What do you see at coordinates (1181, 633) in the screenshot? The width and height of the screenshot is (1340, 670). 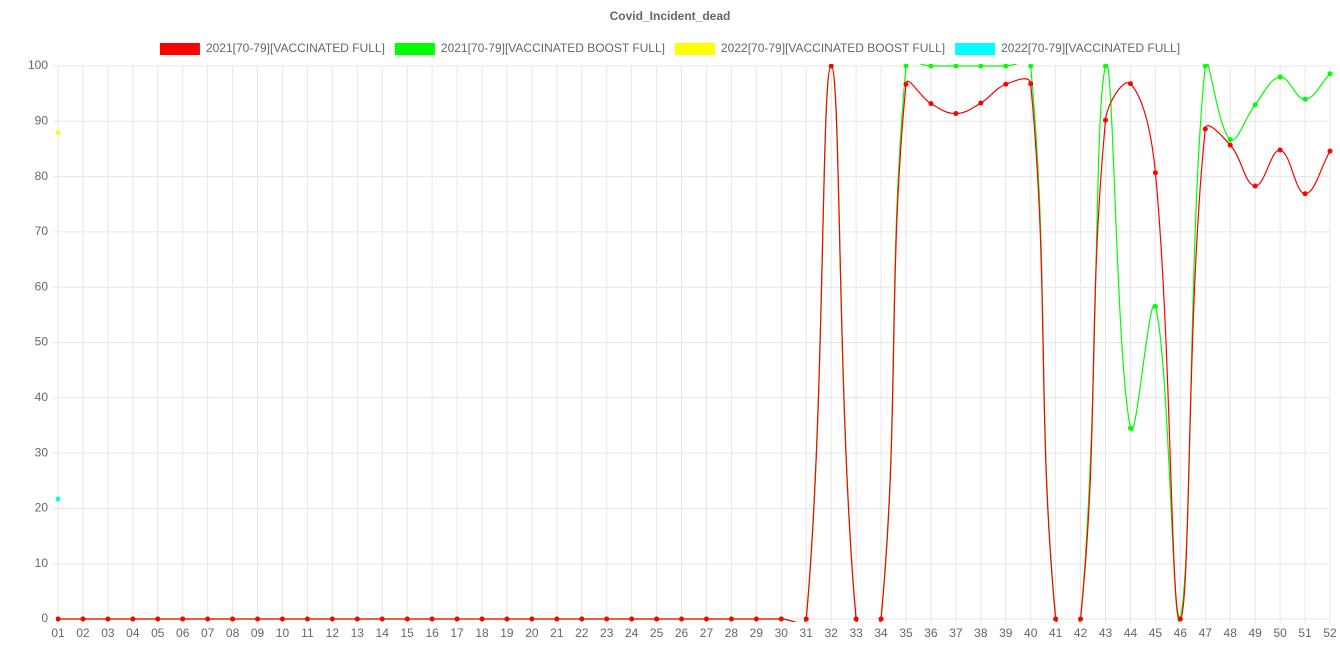 I see `x-tick-label: 46` at bounding box center [1181, 633].